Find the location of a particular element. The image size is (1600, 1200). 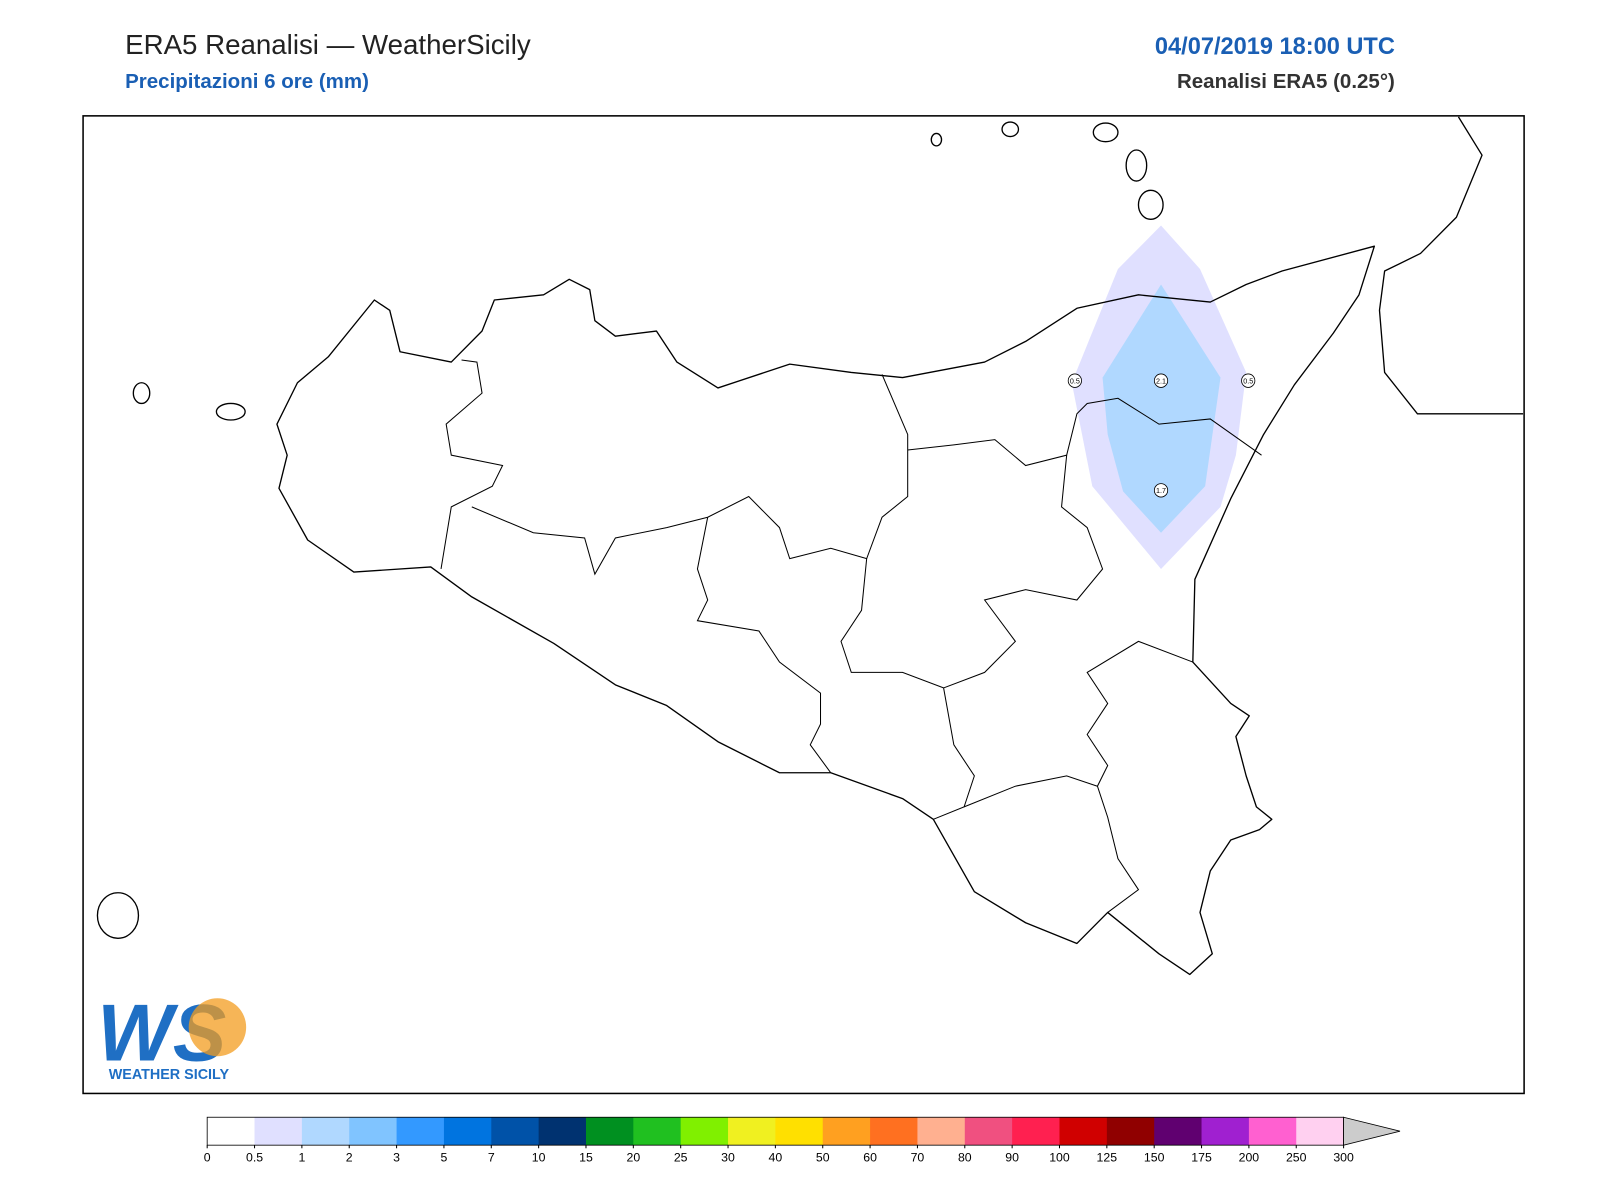

colorbar-extend is located at coordinates (1372, 1131).